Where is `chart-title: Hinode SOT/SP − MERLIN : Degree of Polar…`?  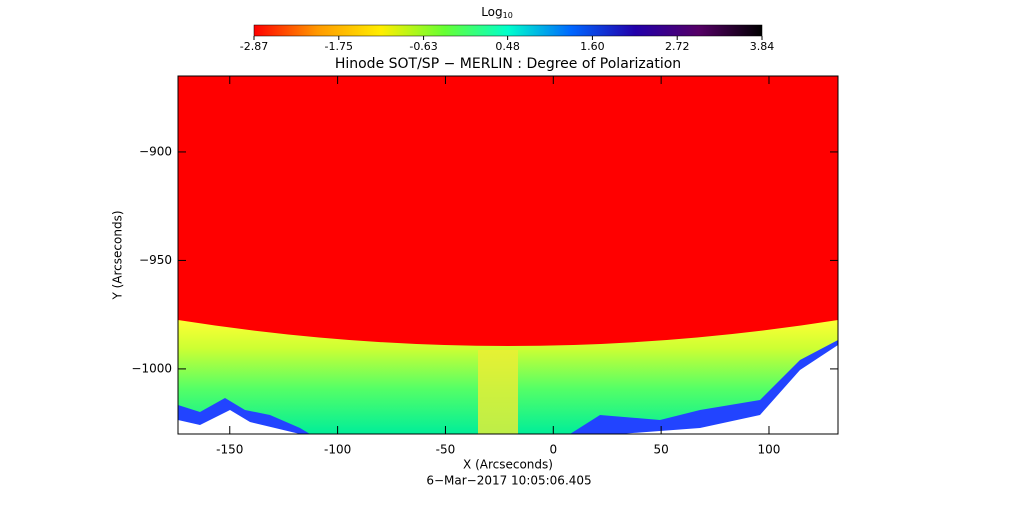
chart-title: Hinode SOT/SP − MERLIN : Degree of Polar… is located at coordinates (508, 64).